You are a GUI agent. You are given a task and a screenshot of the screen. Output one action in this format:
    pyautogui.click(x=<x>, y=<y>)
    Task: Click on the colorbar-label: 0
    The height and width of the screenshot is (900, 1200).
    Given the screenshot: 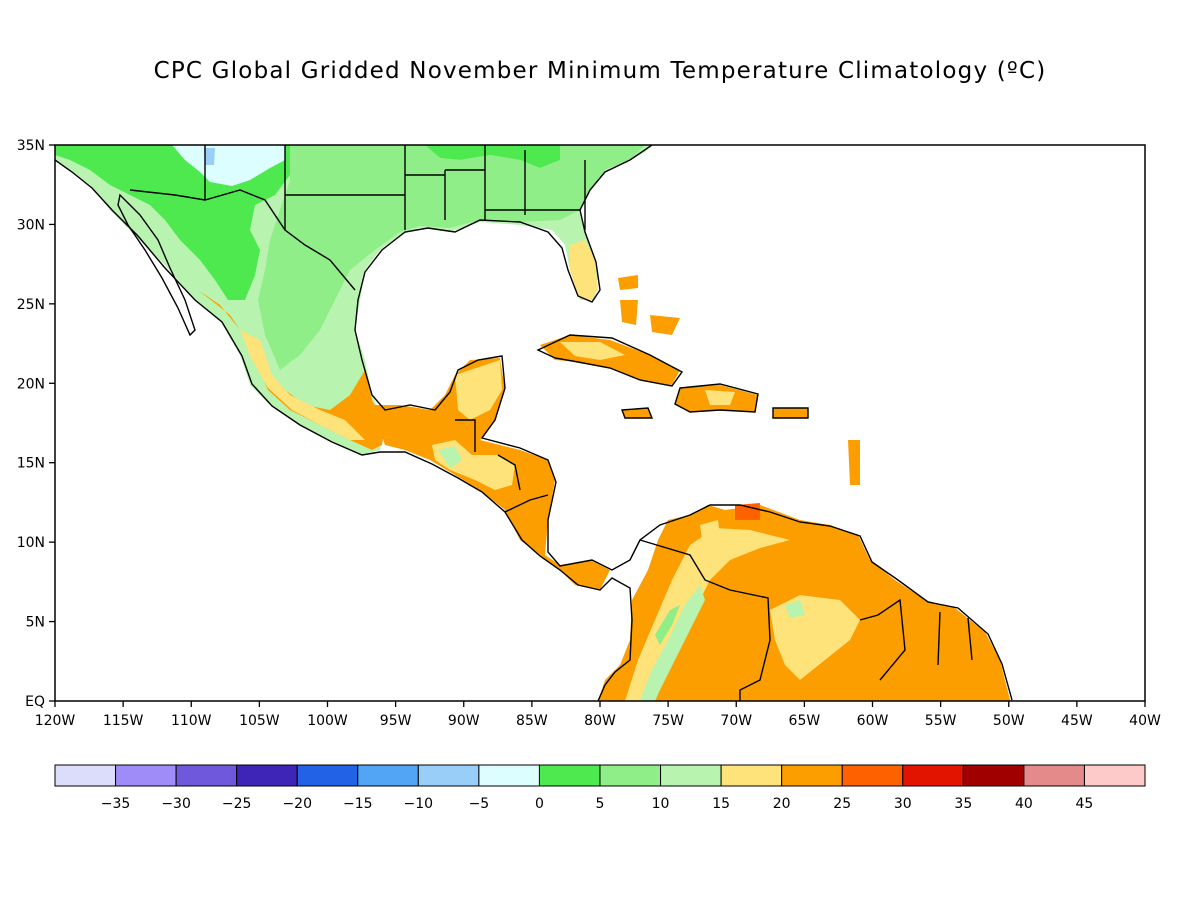 What is the action you would take?
    pyautogui.click(x=539, y=804)
    